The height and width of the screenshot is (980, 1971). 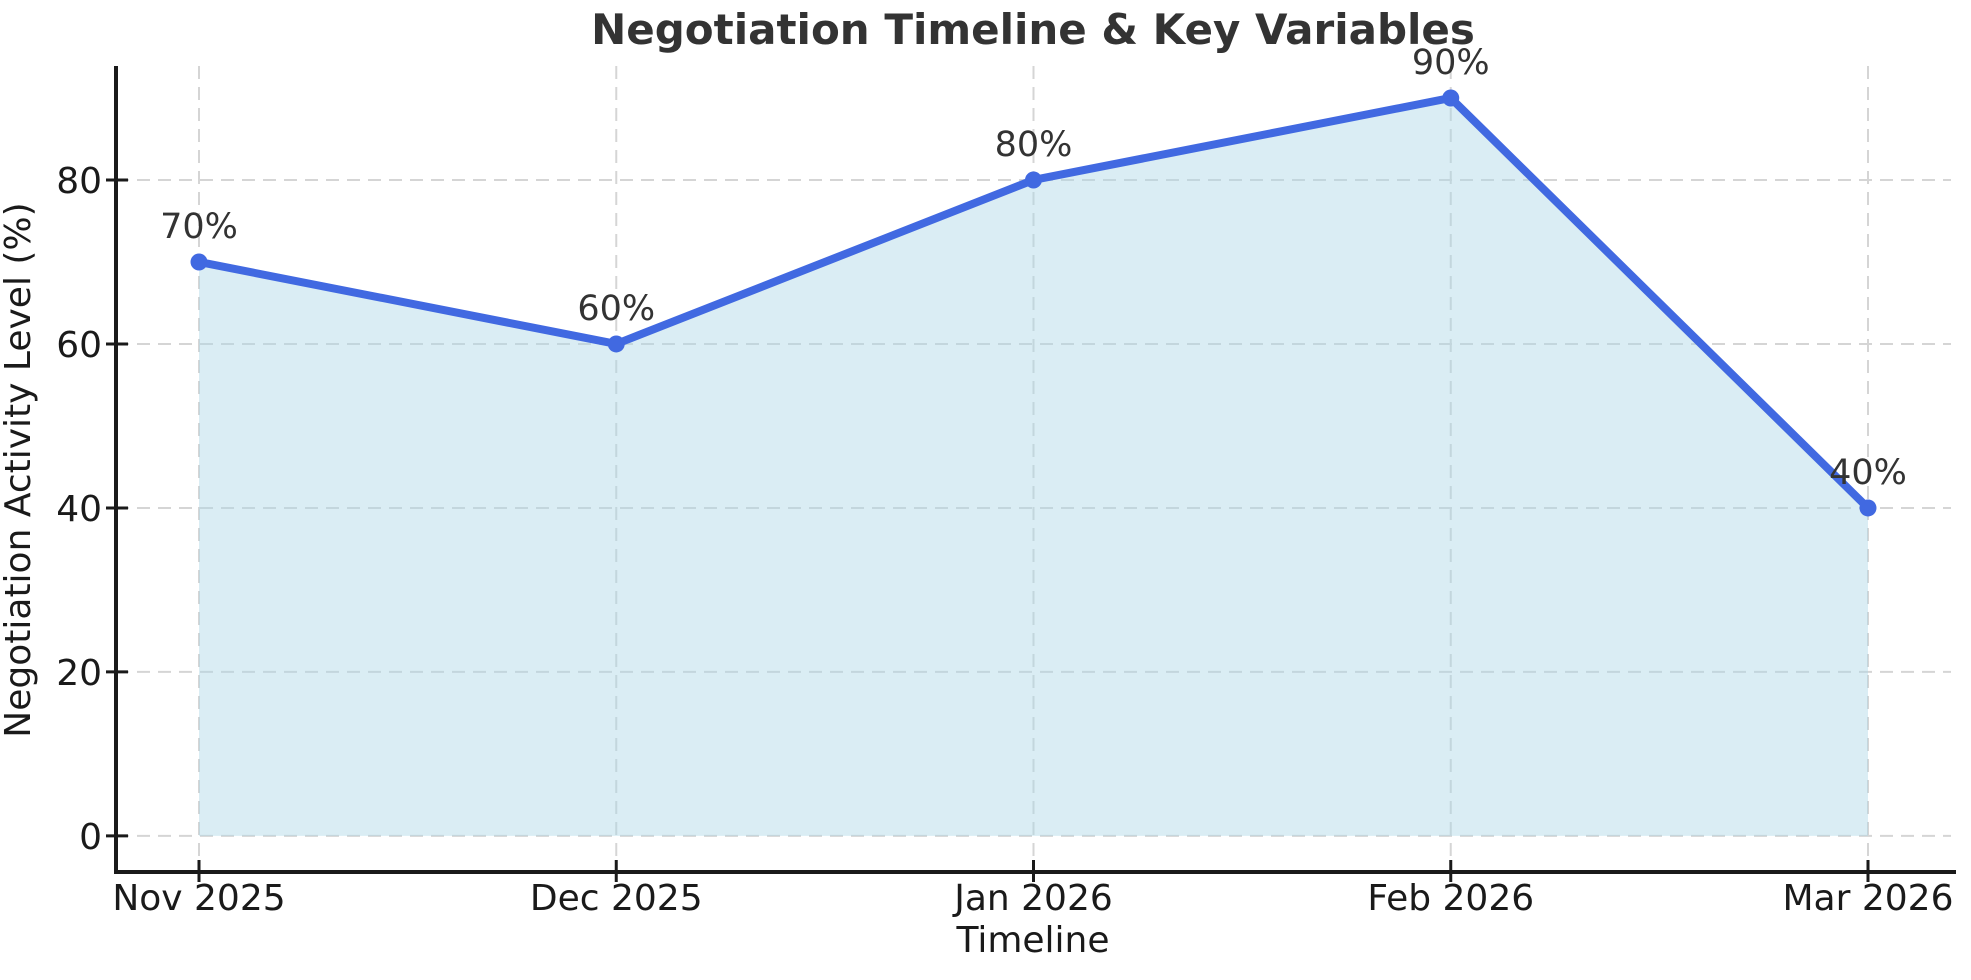 I want to click on y-tick-label: 20, so click(x=79, y=673).